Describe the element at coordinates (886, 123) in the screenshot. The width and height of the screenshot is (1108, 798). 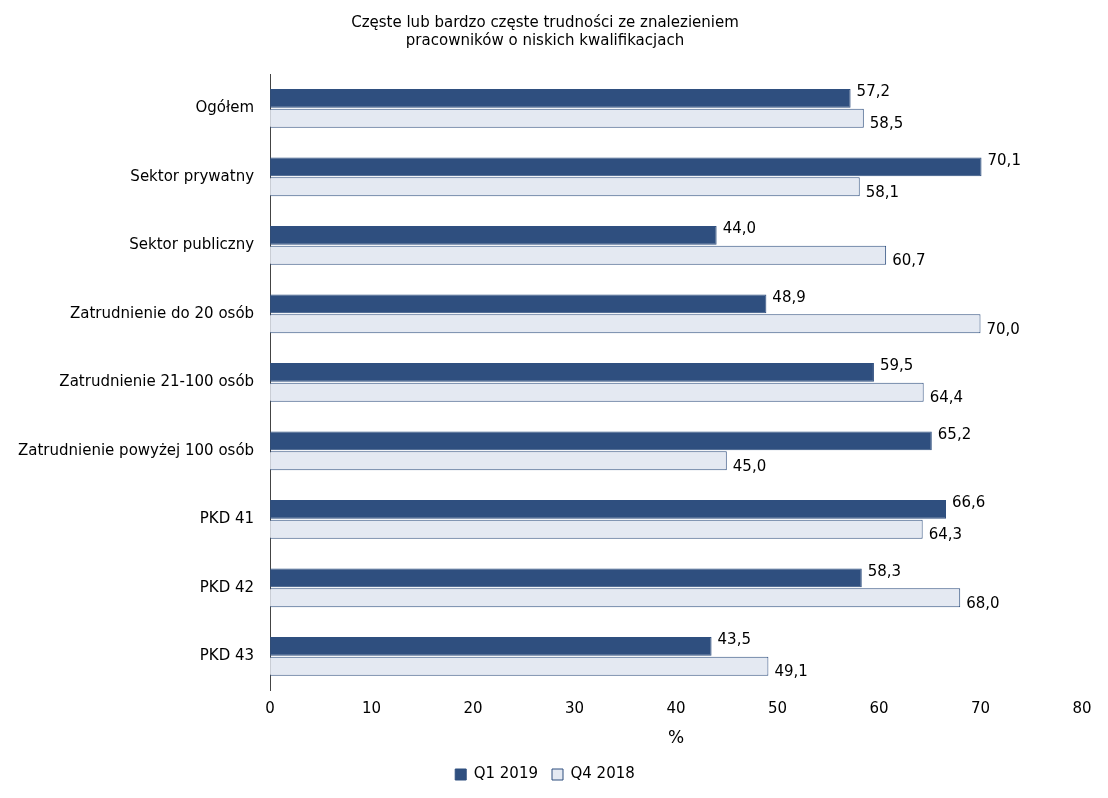
I see `data-label: 58,5` at that location.